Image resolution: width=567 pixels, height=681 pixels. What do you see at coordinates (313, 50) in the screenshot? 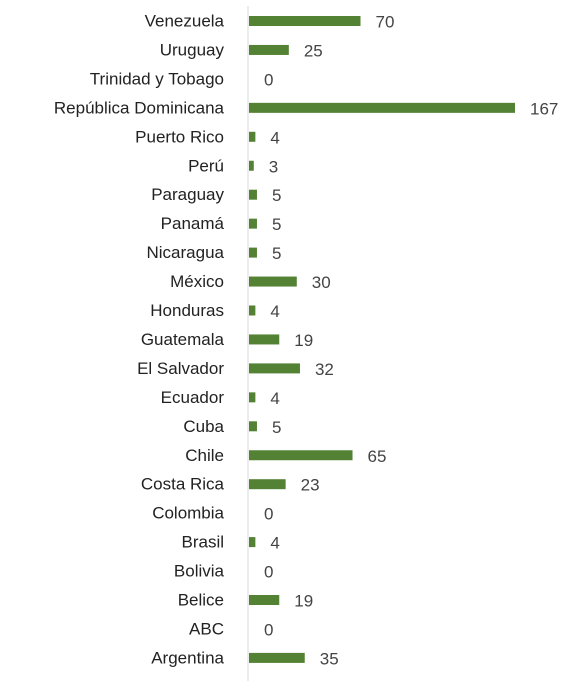
I see `value-label-uruguay: 25` at bounding box center [313, 50].